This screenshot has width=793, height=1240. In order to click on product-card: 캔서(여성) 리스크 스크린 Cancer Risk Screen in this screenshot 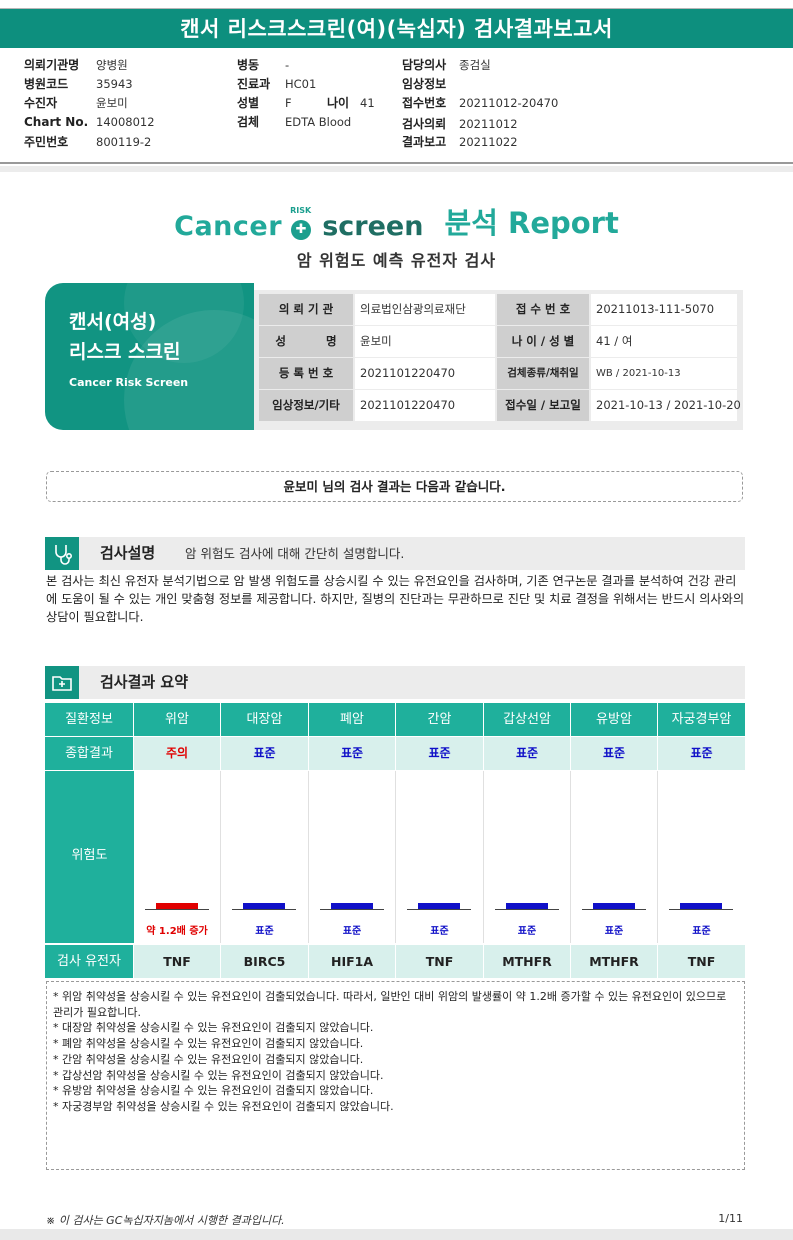, I will do `click(149, 356)`.